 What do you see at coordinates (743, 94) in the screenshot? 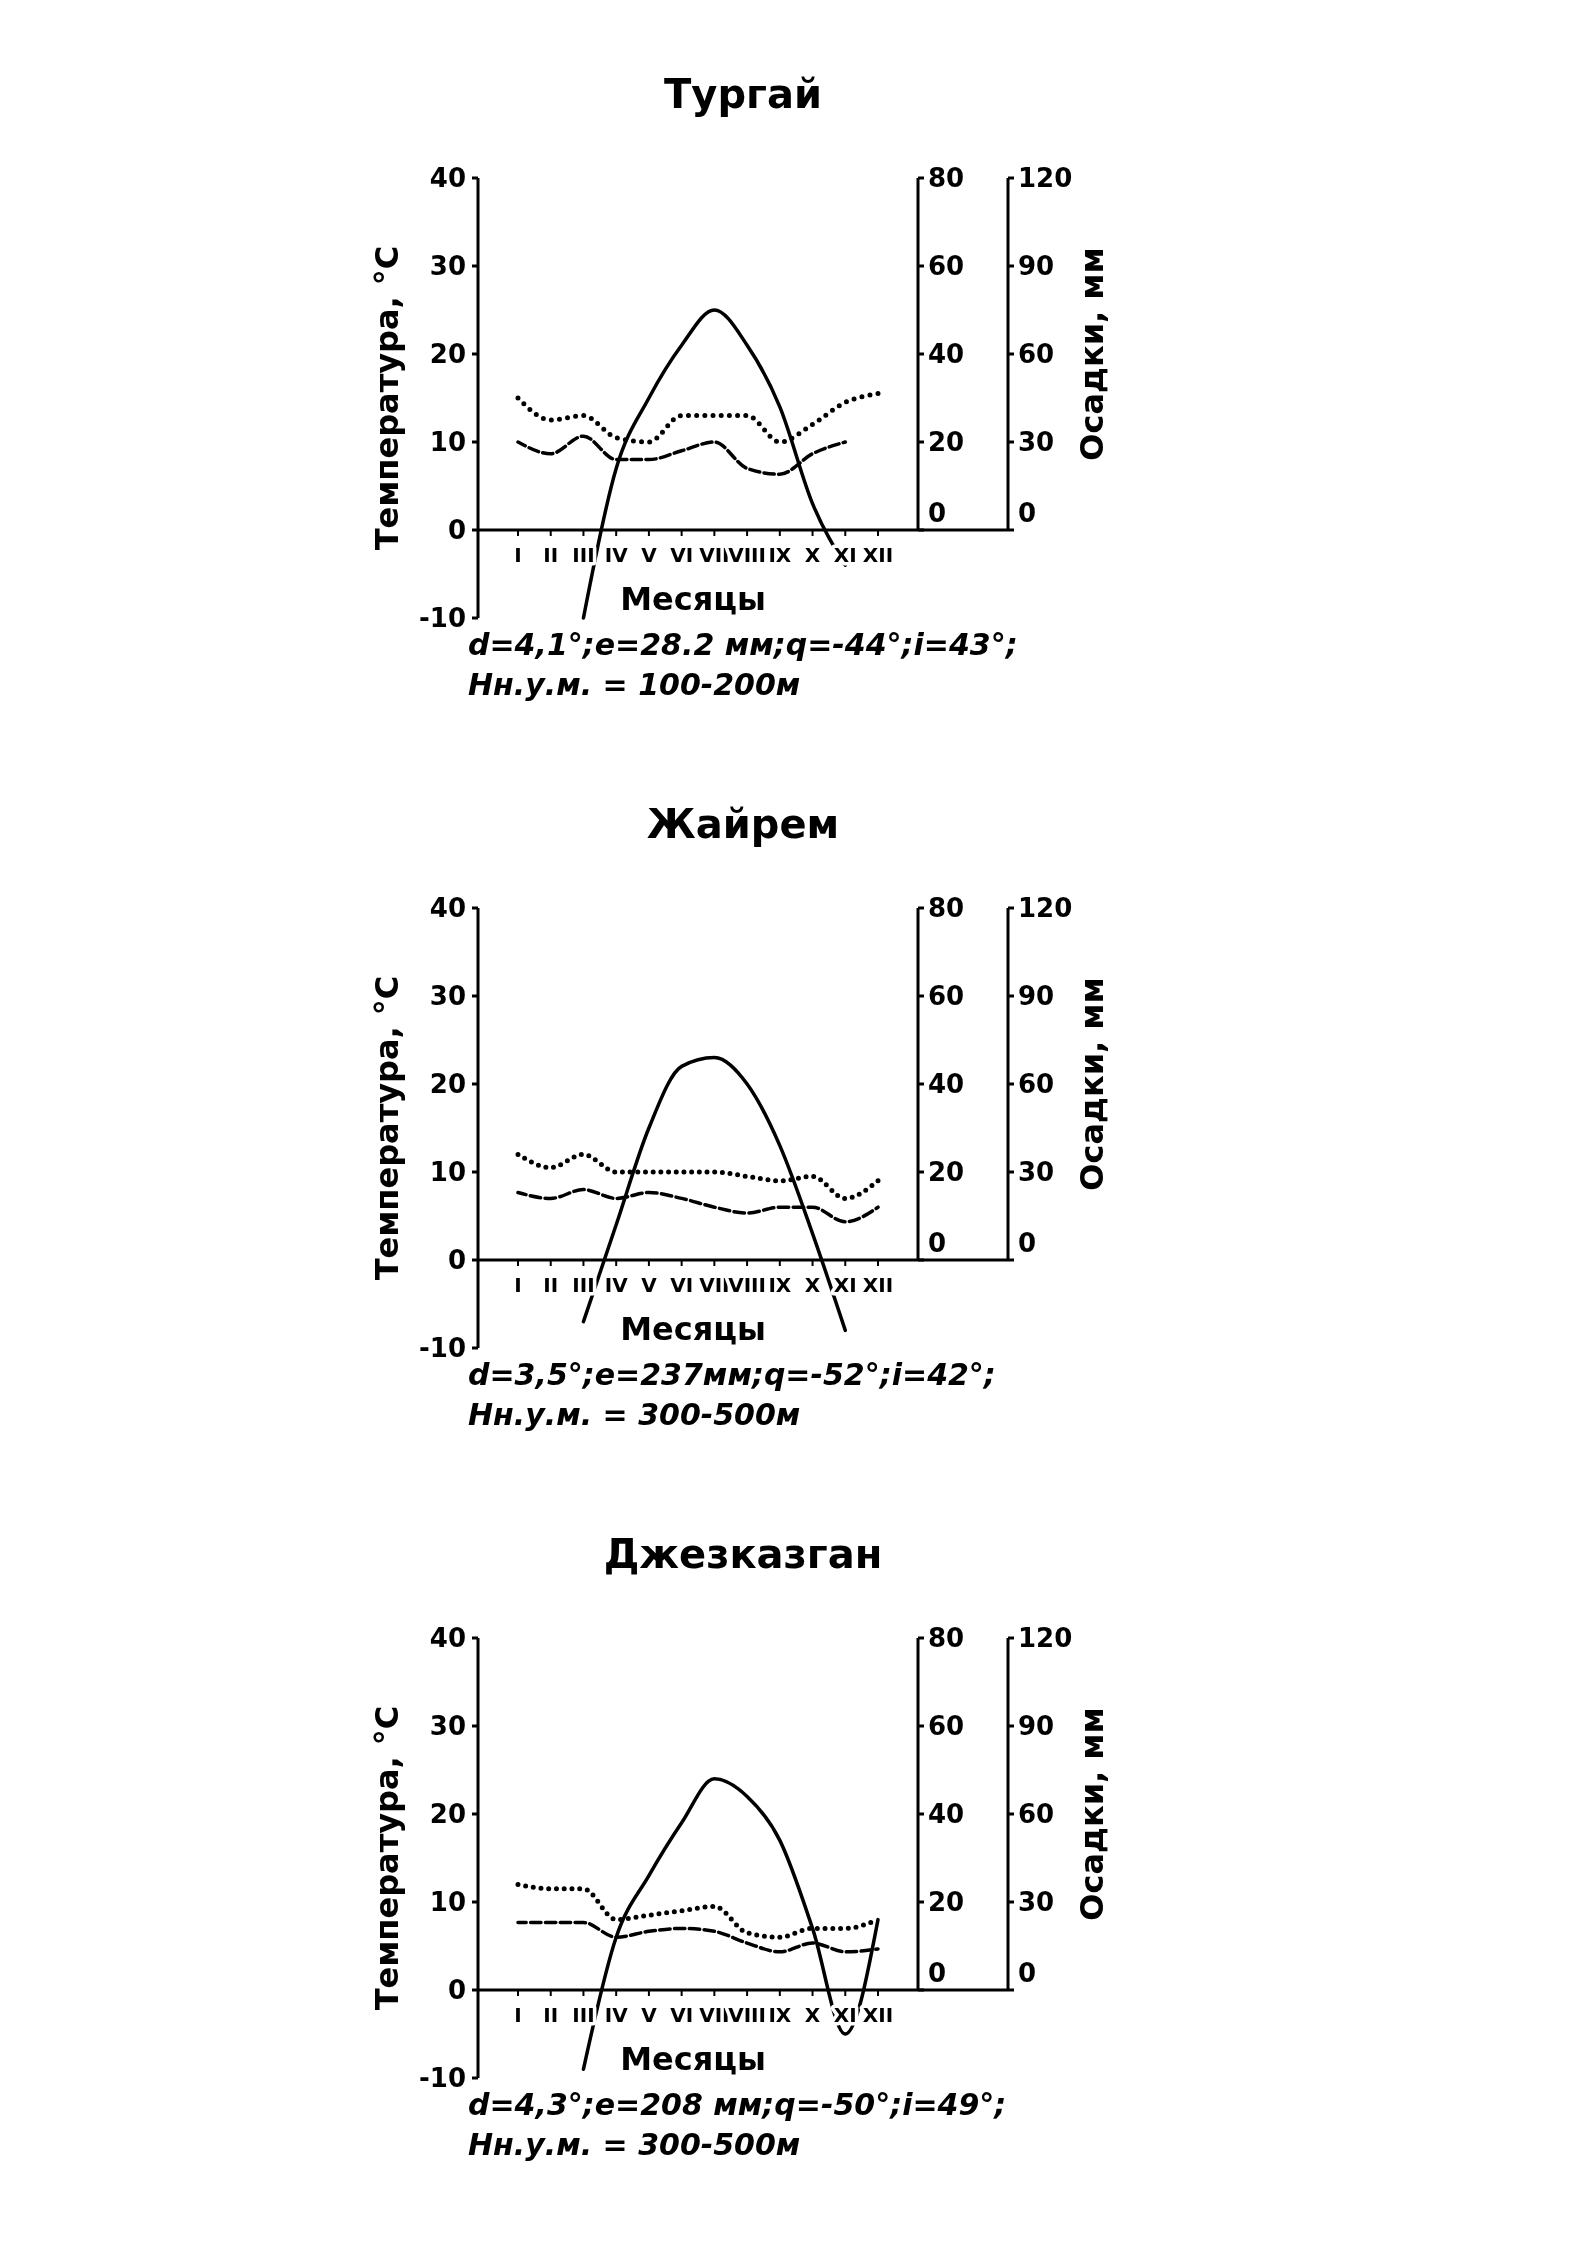
I see `chart-title: Тургай` at bounding box center [743, 94].